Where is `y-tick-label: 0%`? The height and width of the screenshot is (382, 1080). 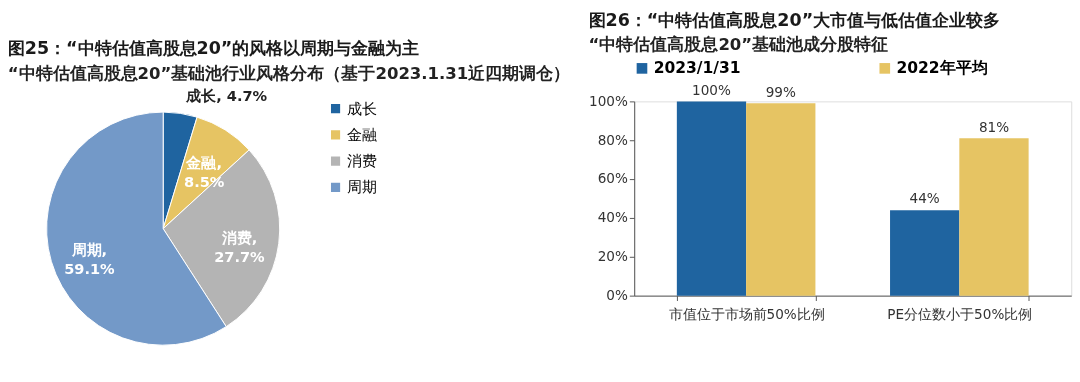
y-tick-label: 0% is located at coordinates (617, 295).